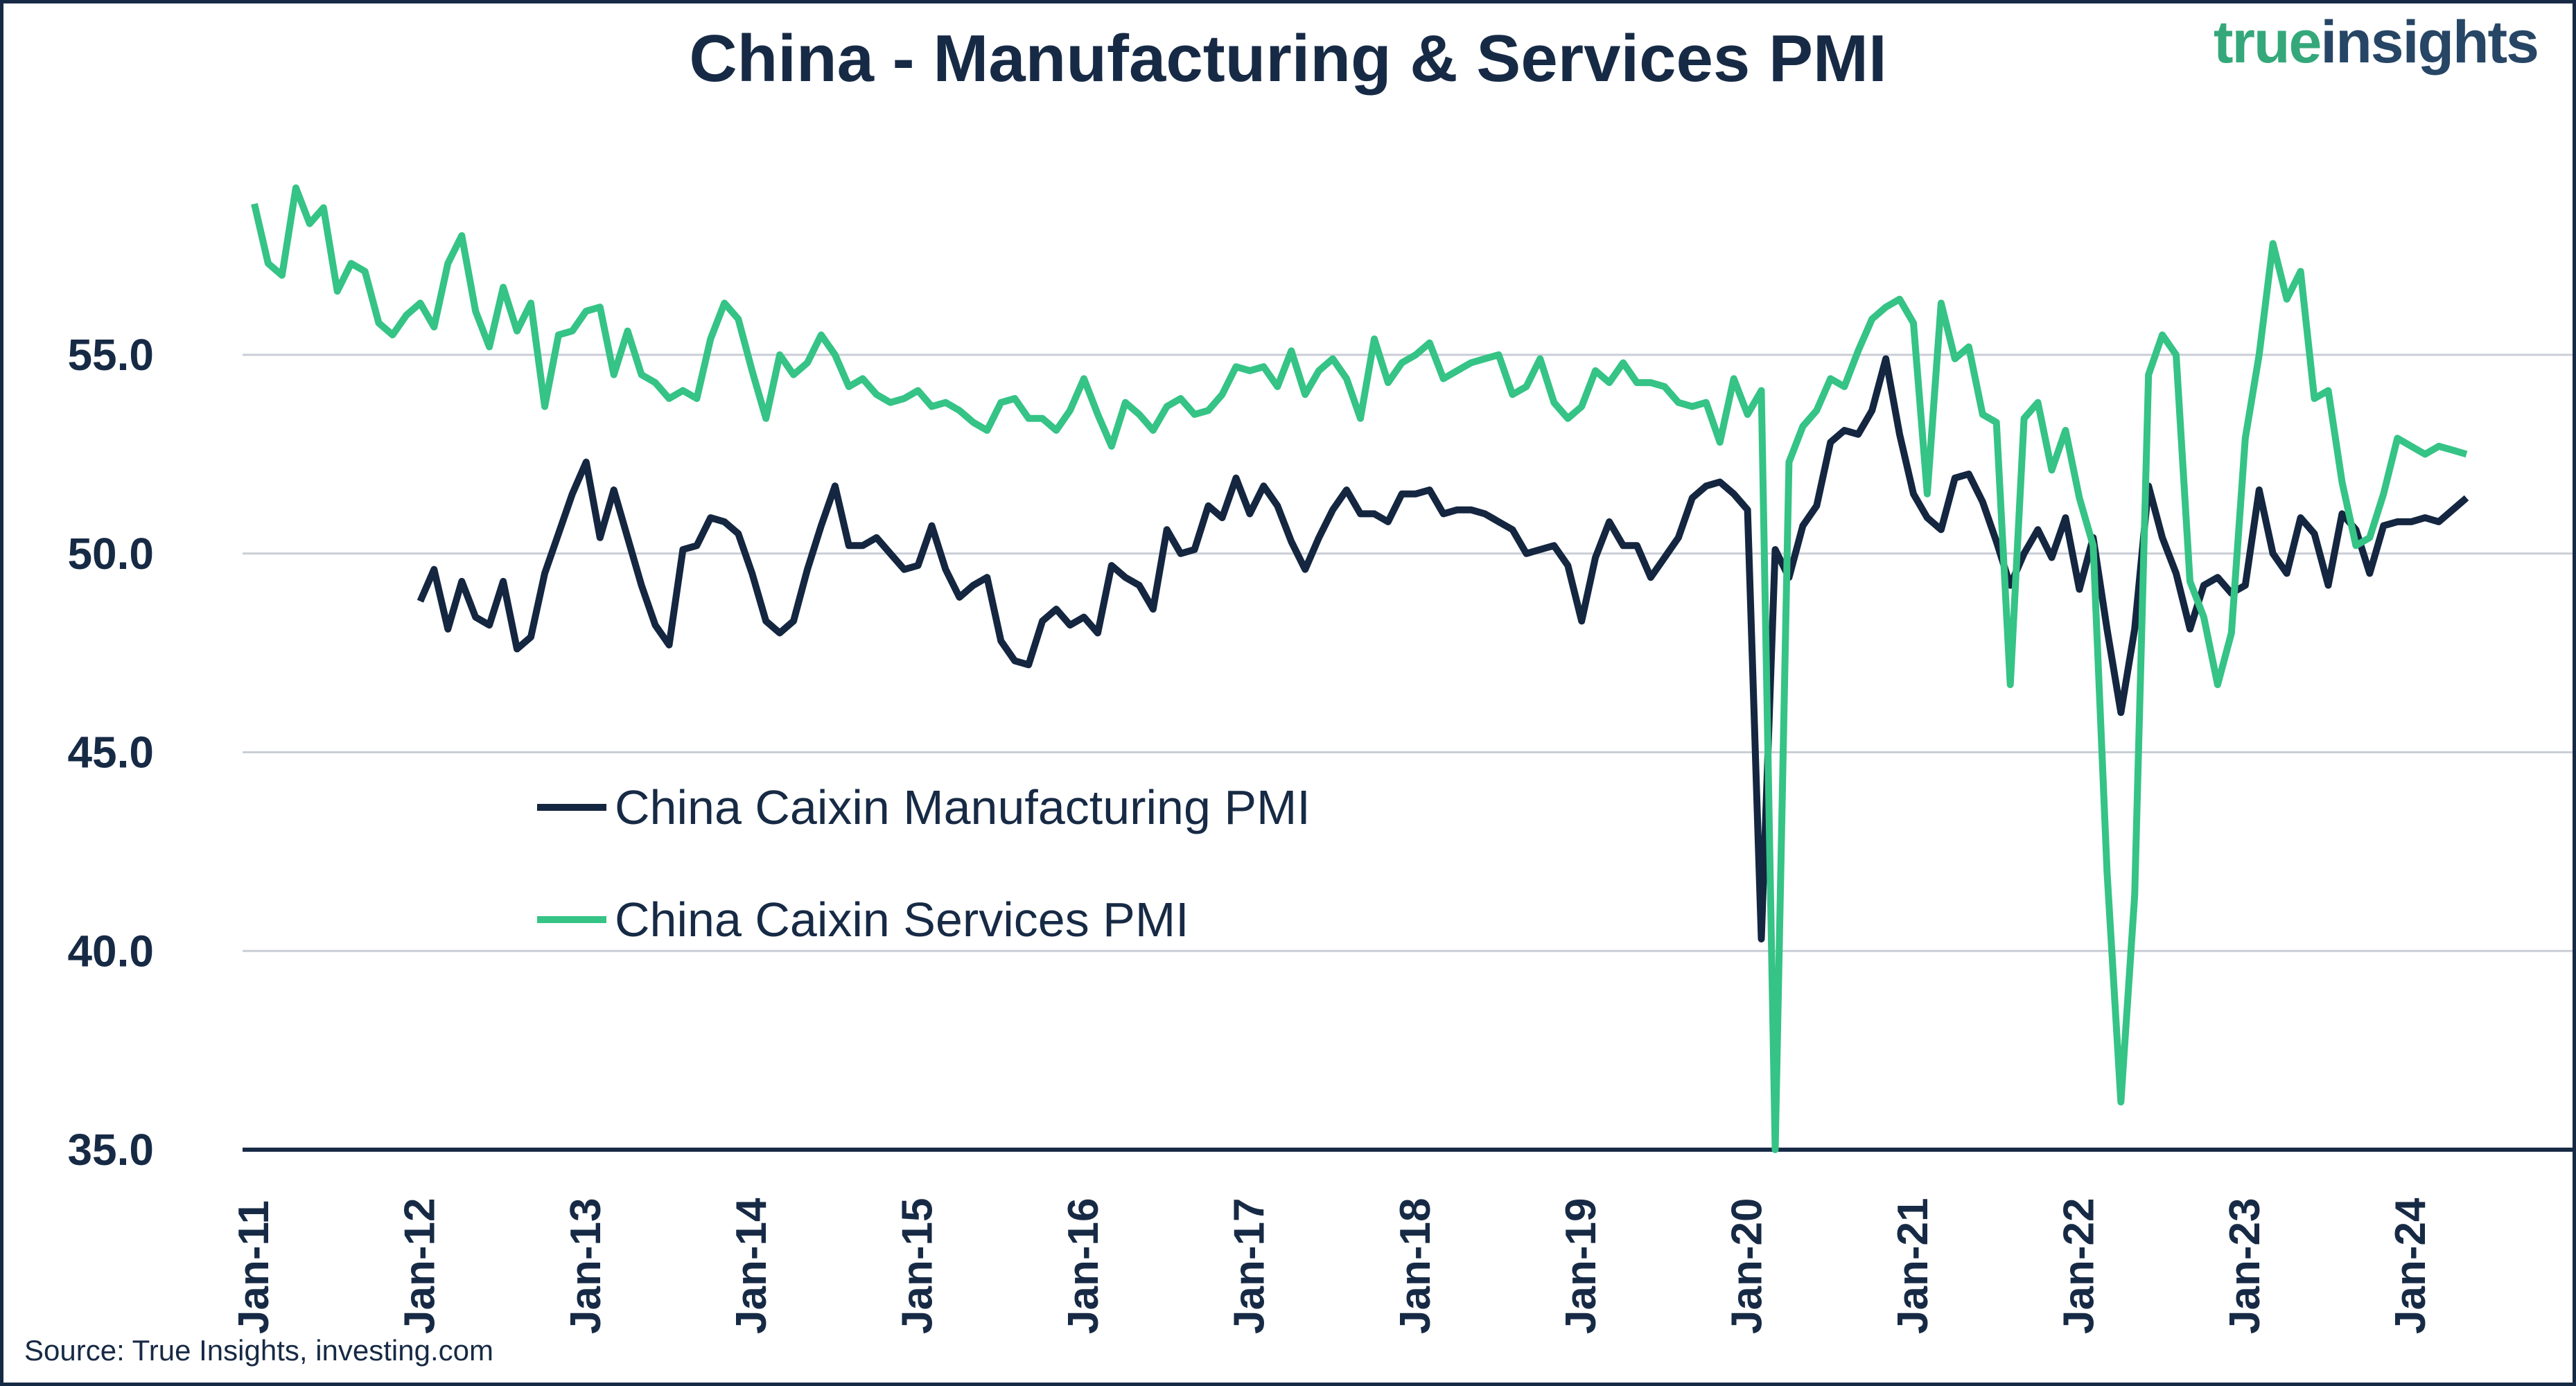 The height and width of the screenshot is (1386, 2576). I want to click on y-tick-label: 45.0, so click(110, 753).